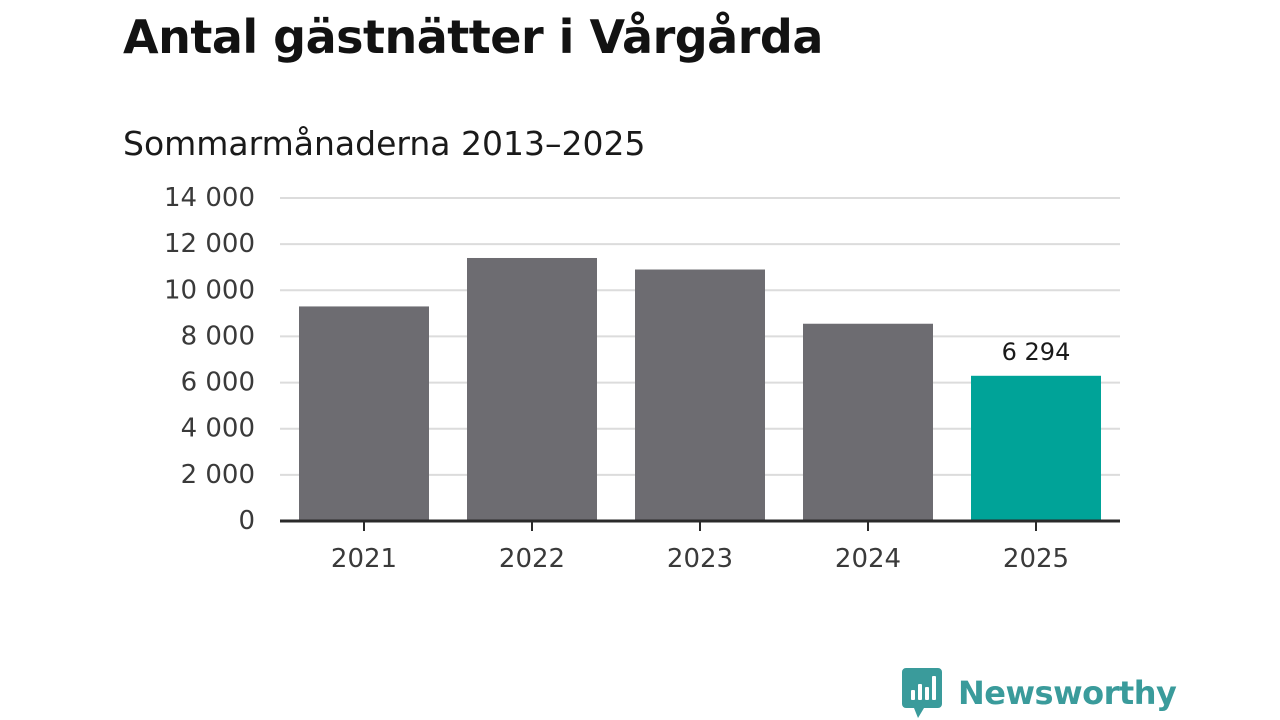 This screenshot has height=720, width=1280. Describe the element at coordinates (246, 521) in the screenshot. I see `y-tick-label: 0` at that location.